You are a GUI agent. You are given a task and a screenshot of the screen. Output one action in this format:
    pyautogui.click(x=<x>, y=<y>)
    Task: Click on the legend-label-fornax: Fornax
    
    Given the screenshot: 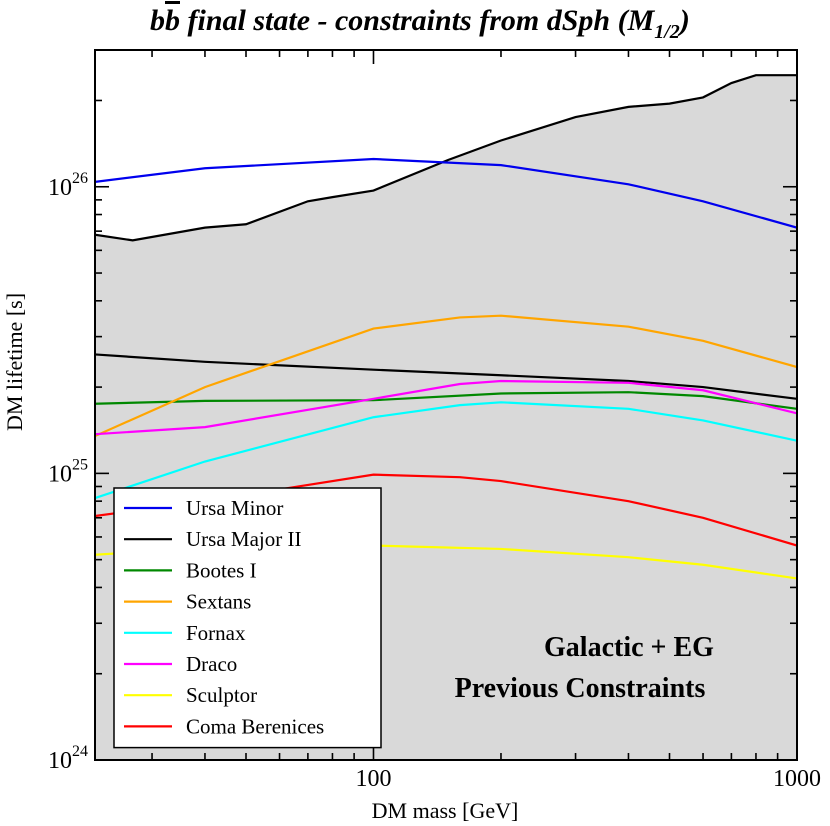 What is the action you would take?
    pyautogui.click(x=216, y=633)
    